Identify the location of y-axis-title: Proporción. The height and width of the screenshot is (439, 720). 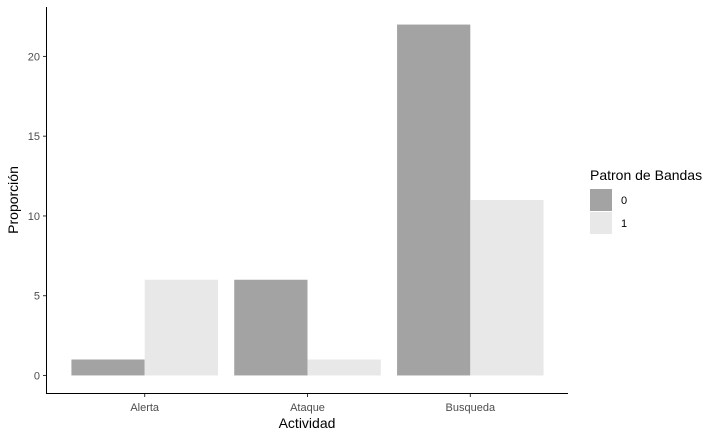
(13, 200).